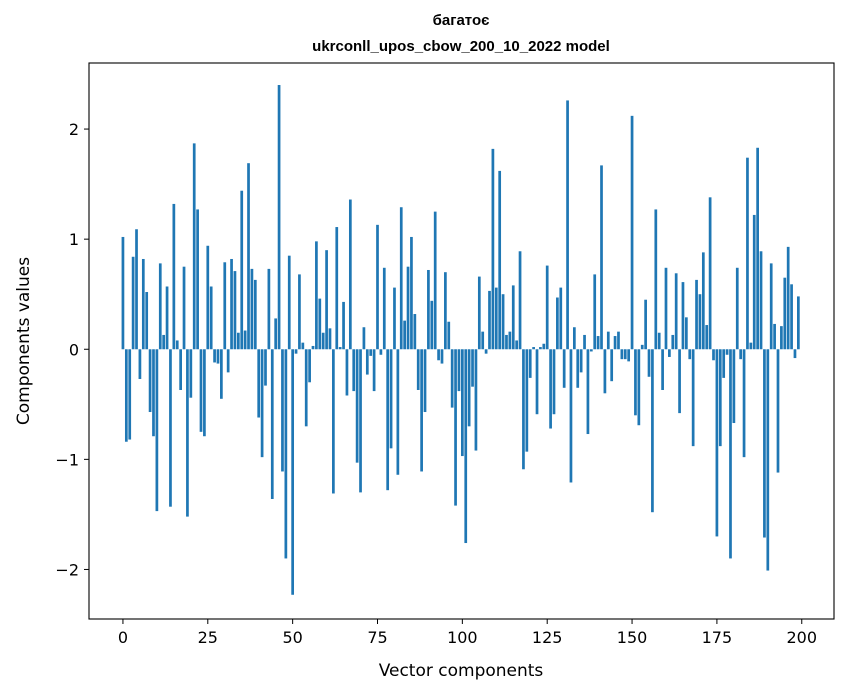  I want to click on y-axis-label: Components values, so click(24, 341).